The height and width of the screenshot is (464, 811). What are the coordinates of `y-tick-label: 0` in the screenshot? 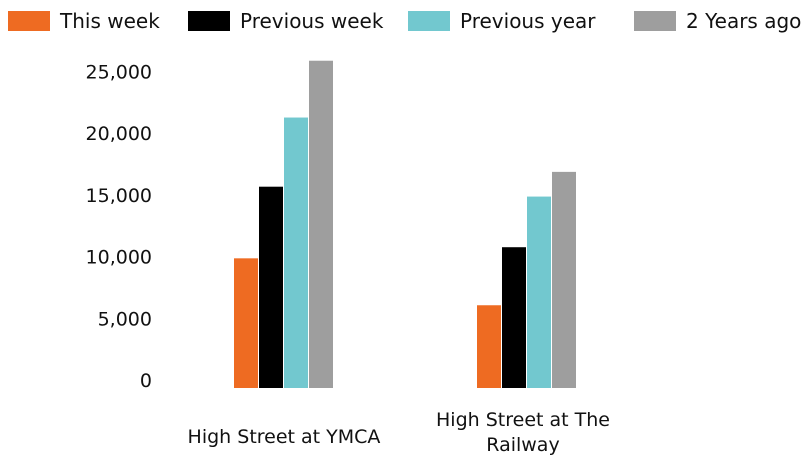 It's located at (146, 381).